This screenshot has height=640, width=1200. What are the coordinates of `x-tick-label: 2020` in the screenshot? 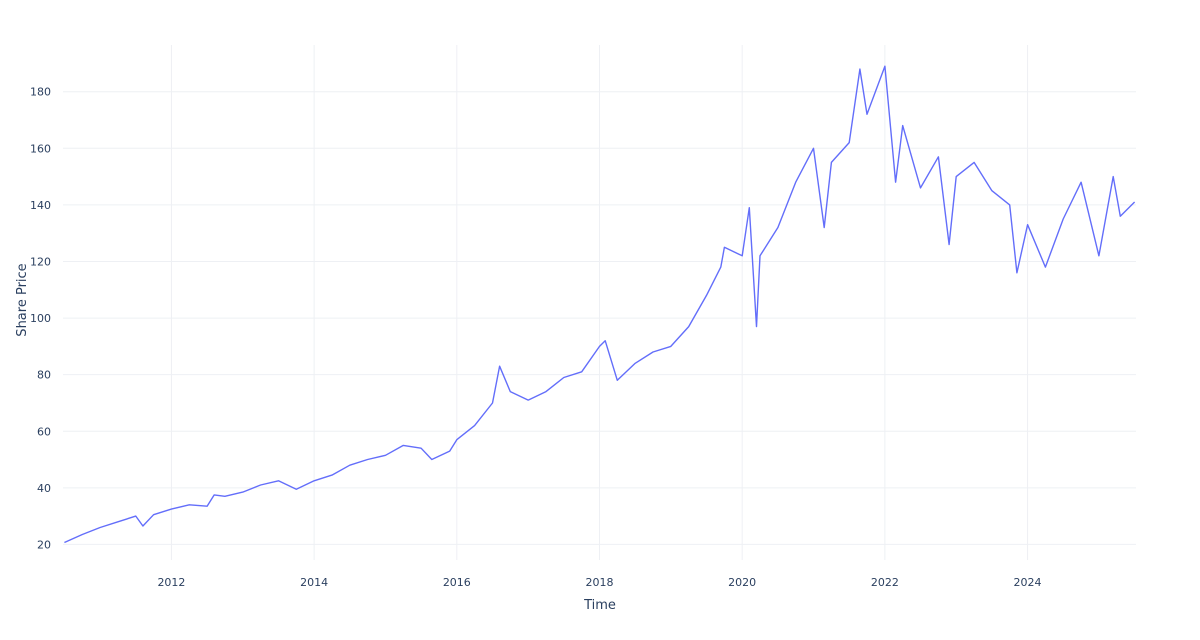 It's located at (742, 582).